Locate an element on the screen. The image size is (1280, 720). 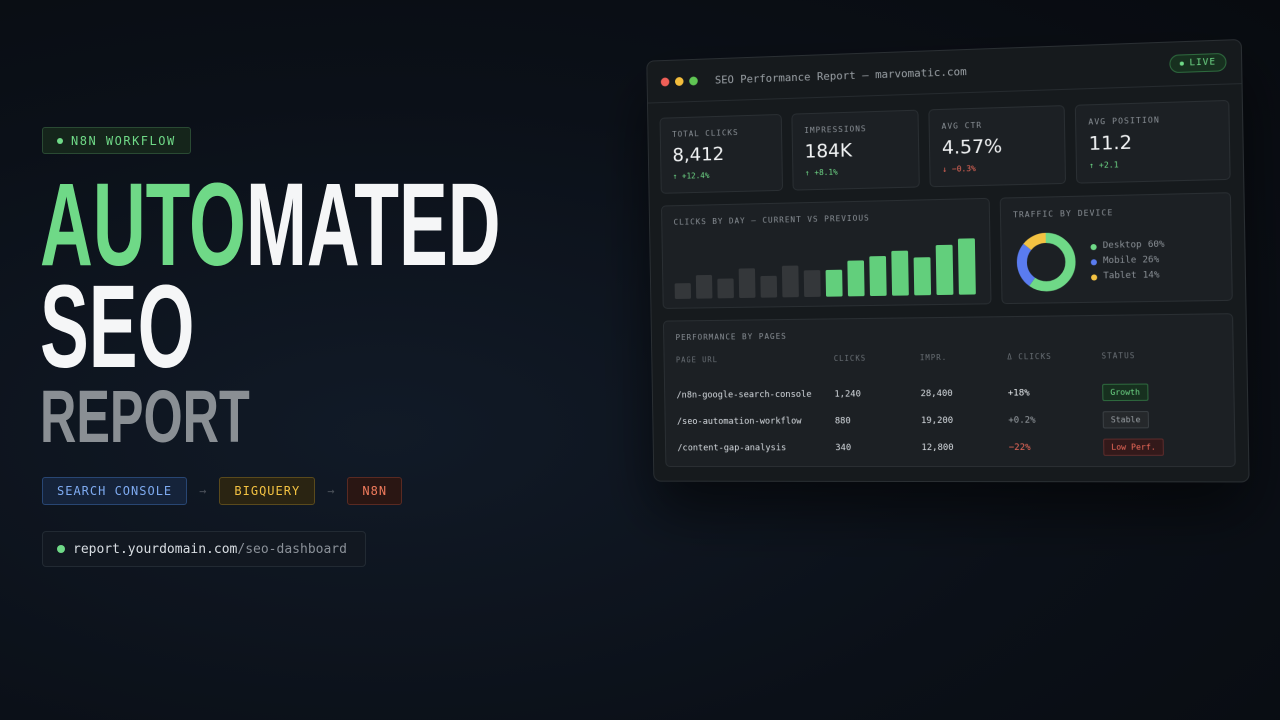
kpi-value: 184K is located at coordinates (828, 151).